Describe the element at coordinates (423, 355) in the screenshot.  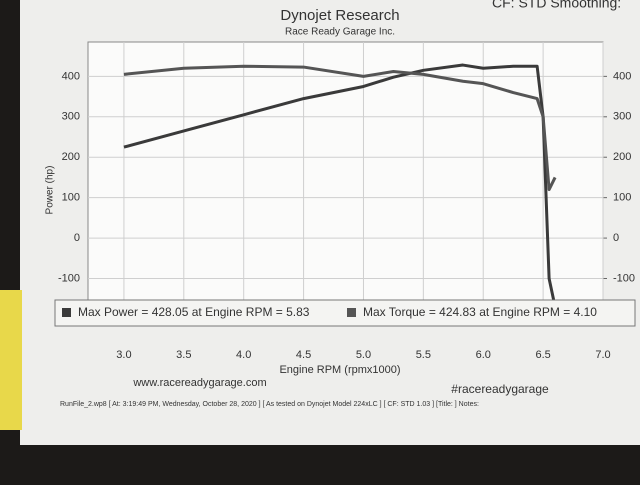
I see `x-tick-label: 5.5` at that location.